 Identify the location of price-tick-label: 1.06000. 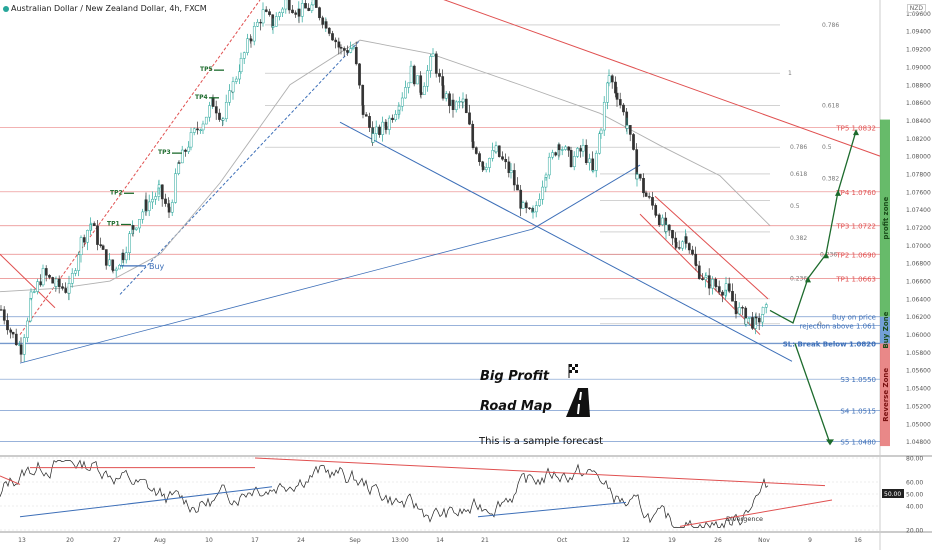
(918, 335).